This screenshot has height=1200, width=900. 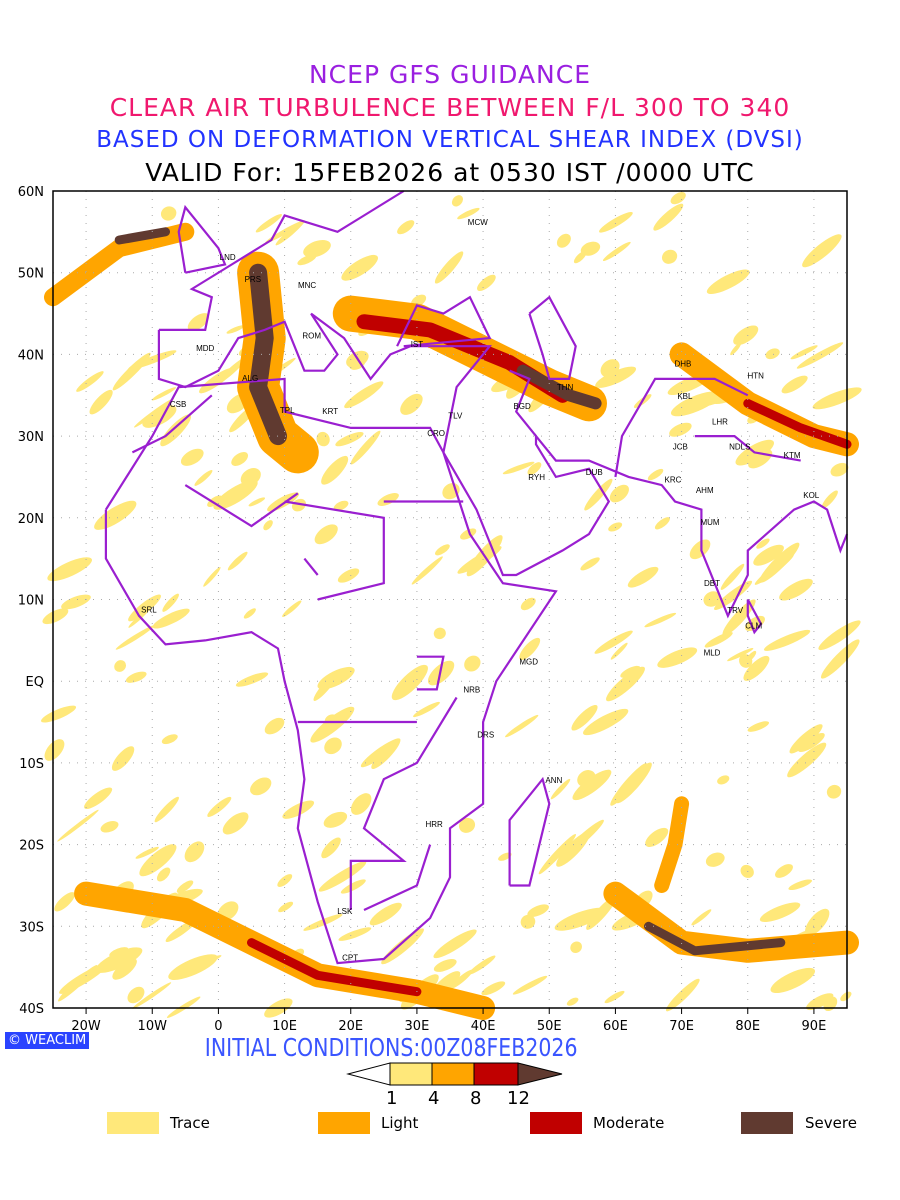 What do you see at coordinates (565, 387) in the screenshot?
I see `station-label: THN` at bounding box center [565, 387].